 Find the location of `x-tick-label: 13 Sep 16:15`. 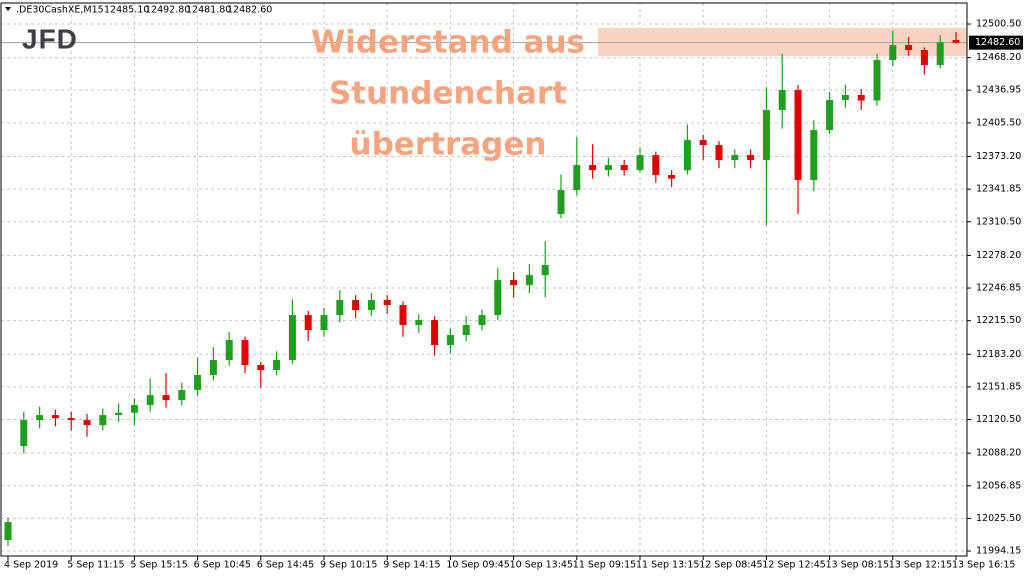

x-tick-label: 13 Sep 16:15 is located at coordinates (983, 565).